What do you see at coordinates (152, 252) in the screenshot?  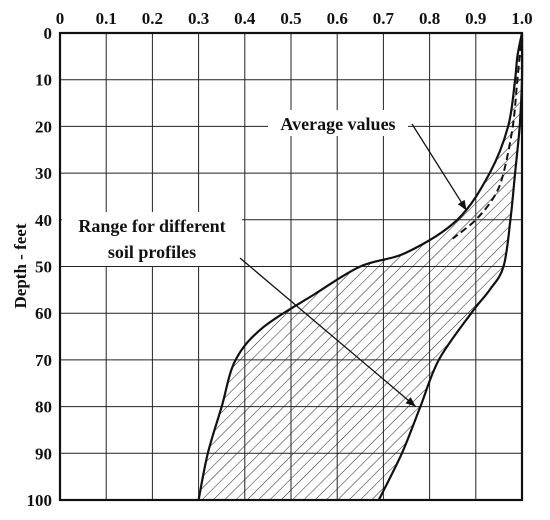 I see `range-label-line2: soil profiles` at bounding box center [152, 252].